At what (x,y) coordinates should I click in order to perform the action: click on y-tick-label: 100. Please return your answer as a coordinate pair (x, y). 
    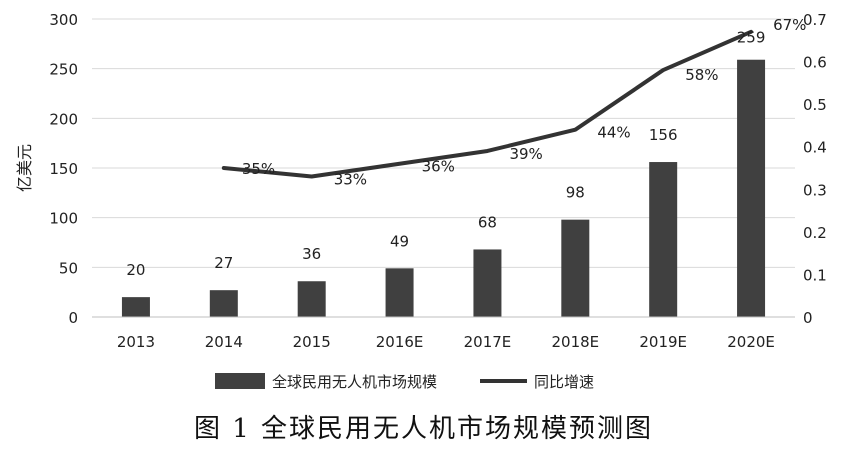
    Looking at the image, I should click on (63, 219).